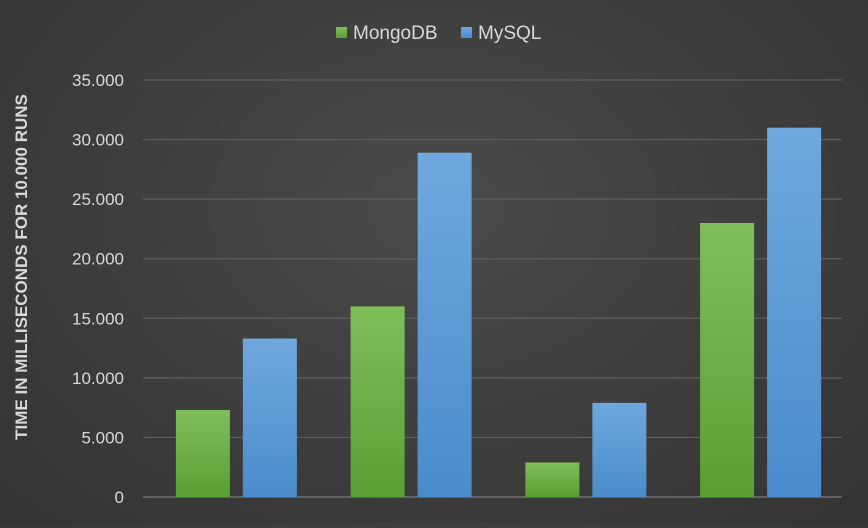 The width and height of the screenshot is (868, 528). Describe the element at coordinates (509, 33) in the screenshot. I see `legend-label: MySQL` at that location.